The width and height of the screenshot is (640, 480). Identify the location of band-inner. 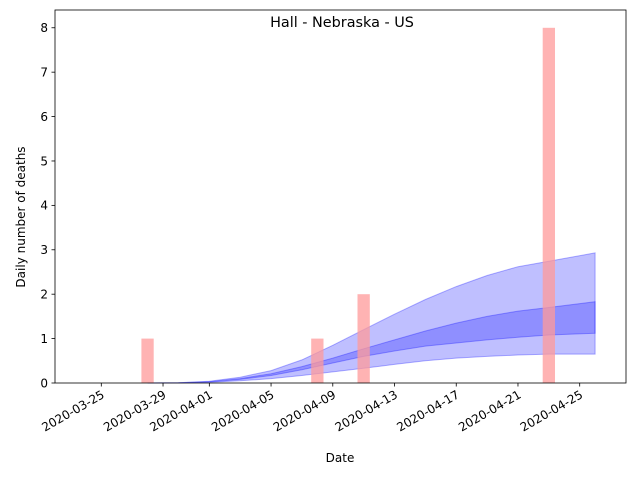
(371, 342).